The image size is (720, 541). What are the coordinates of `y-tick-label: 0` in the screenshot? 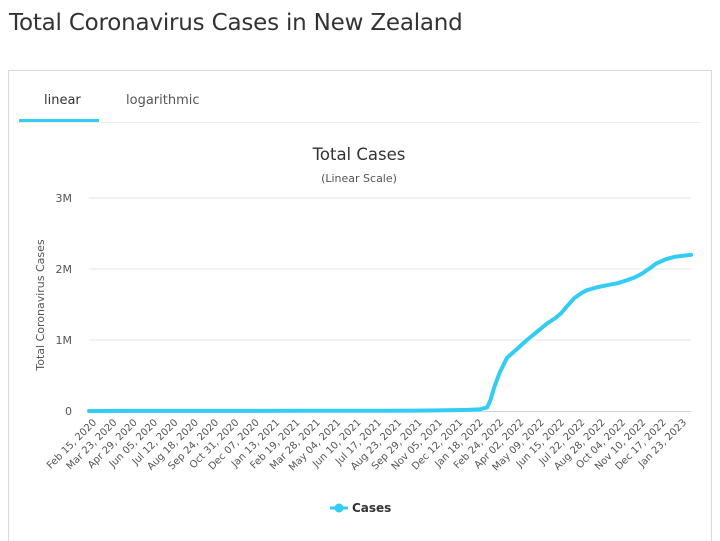 It's located at (68, 411).